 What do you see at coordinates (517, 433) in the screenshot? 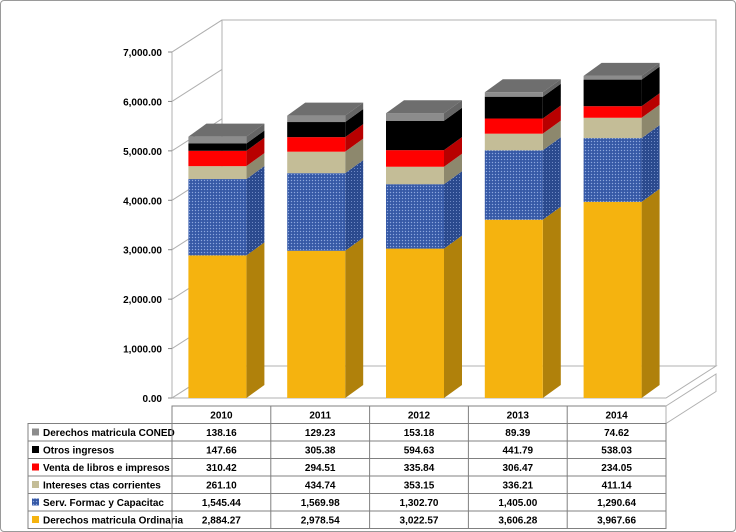
I see `data-value: 89.39` at bounding box center [517, 433].